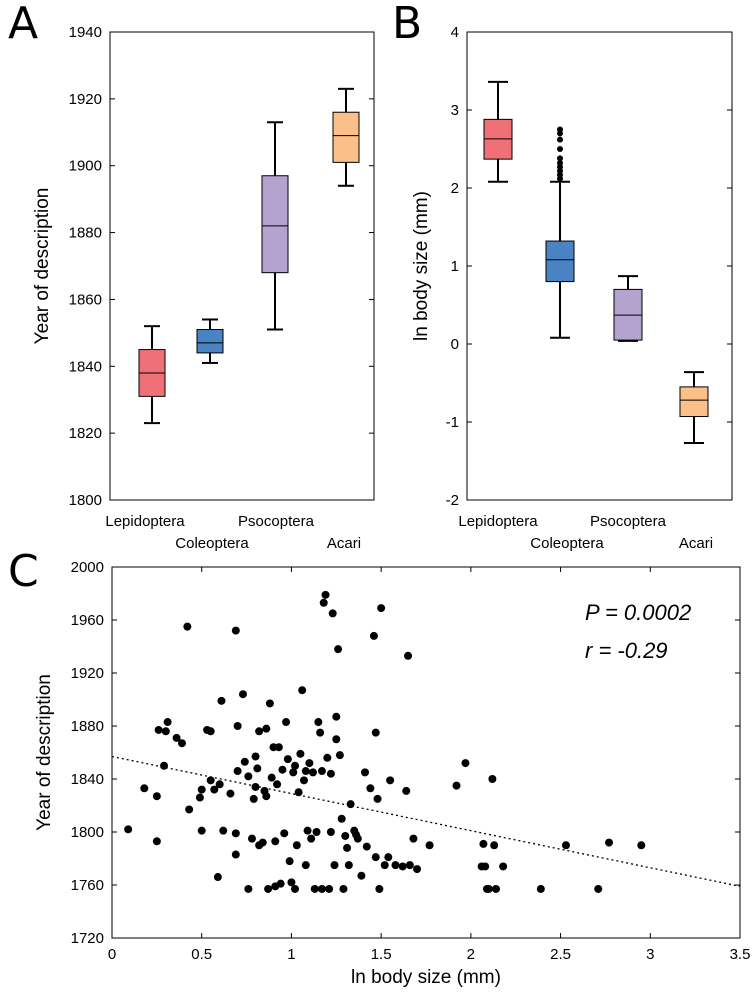 The height and width of the screenshot is (997, 752). Describe the element at coordinates (638, 612) in the screenshot. I see `p-value-annotation: P = 0.0002` at that location.